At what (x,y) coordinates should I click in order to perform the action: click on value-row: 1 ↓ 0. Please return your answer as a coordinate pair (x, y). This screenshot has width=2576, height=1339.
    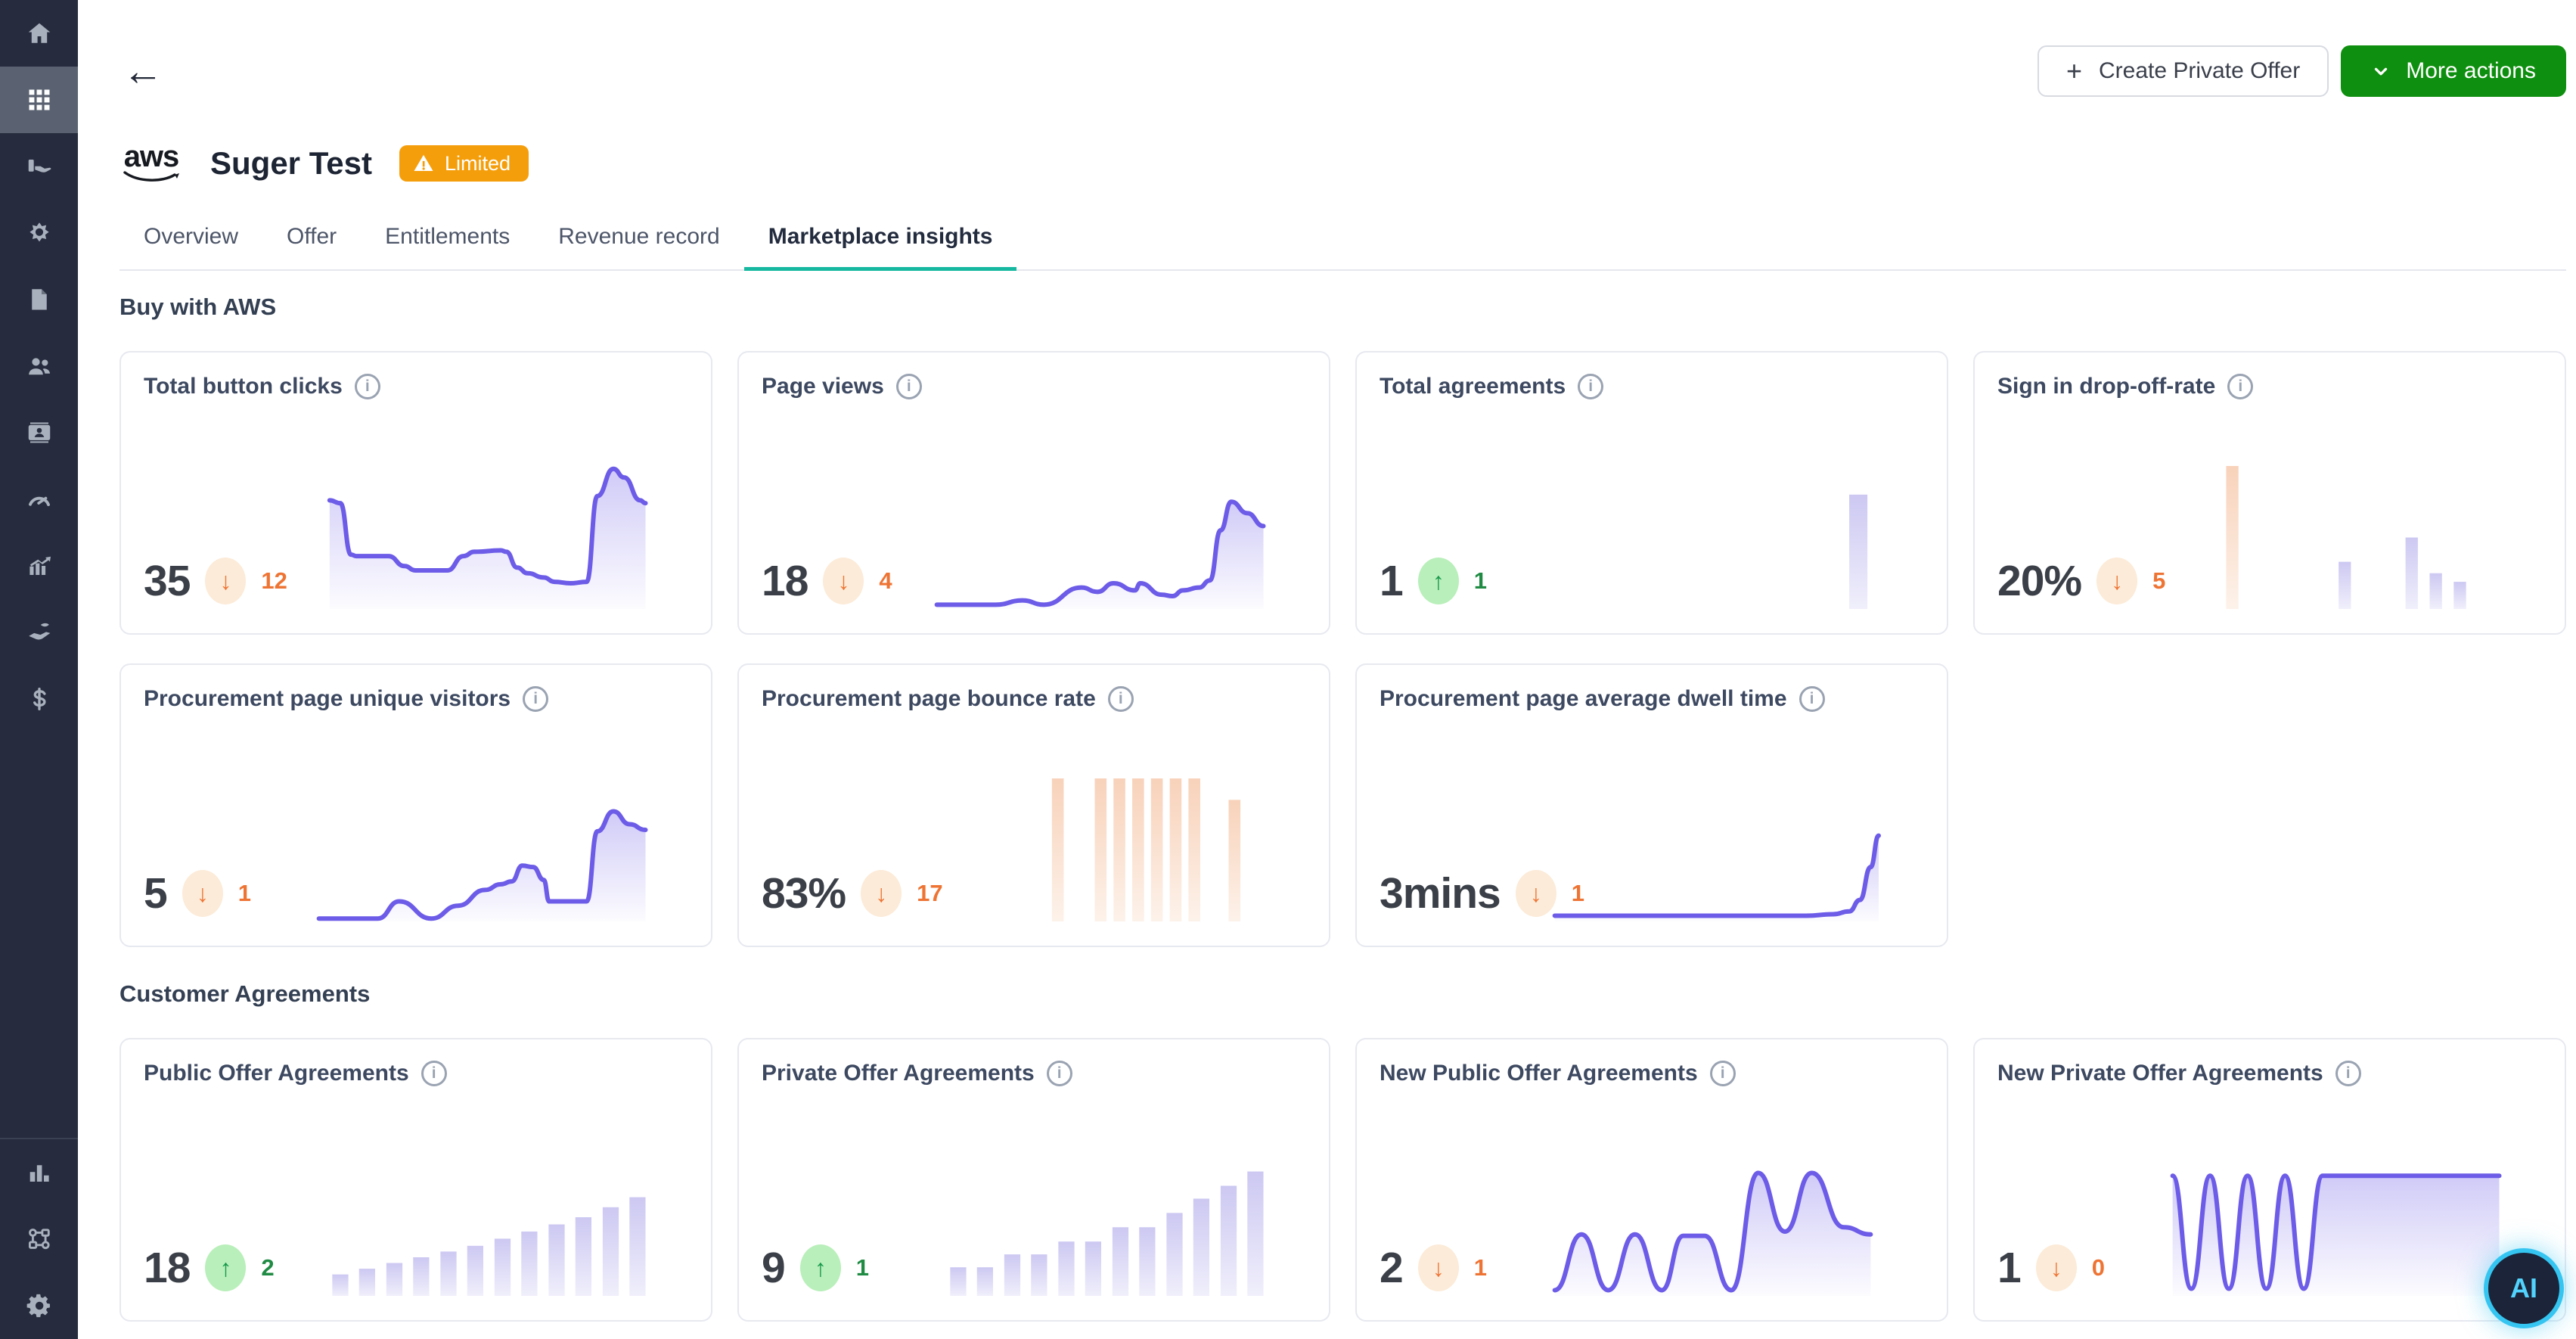
    Looking at the image, I should click on (2051, 1268).